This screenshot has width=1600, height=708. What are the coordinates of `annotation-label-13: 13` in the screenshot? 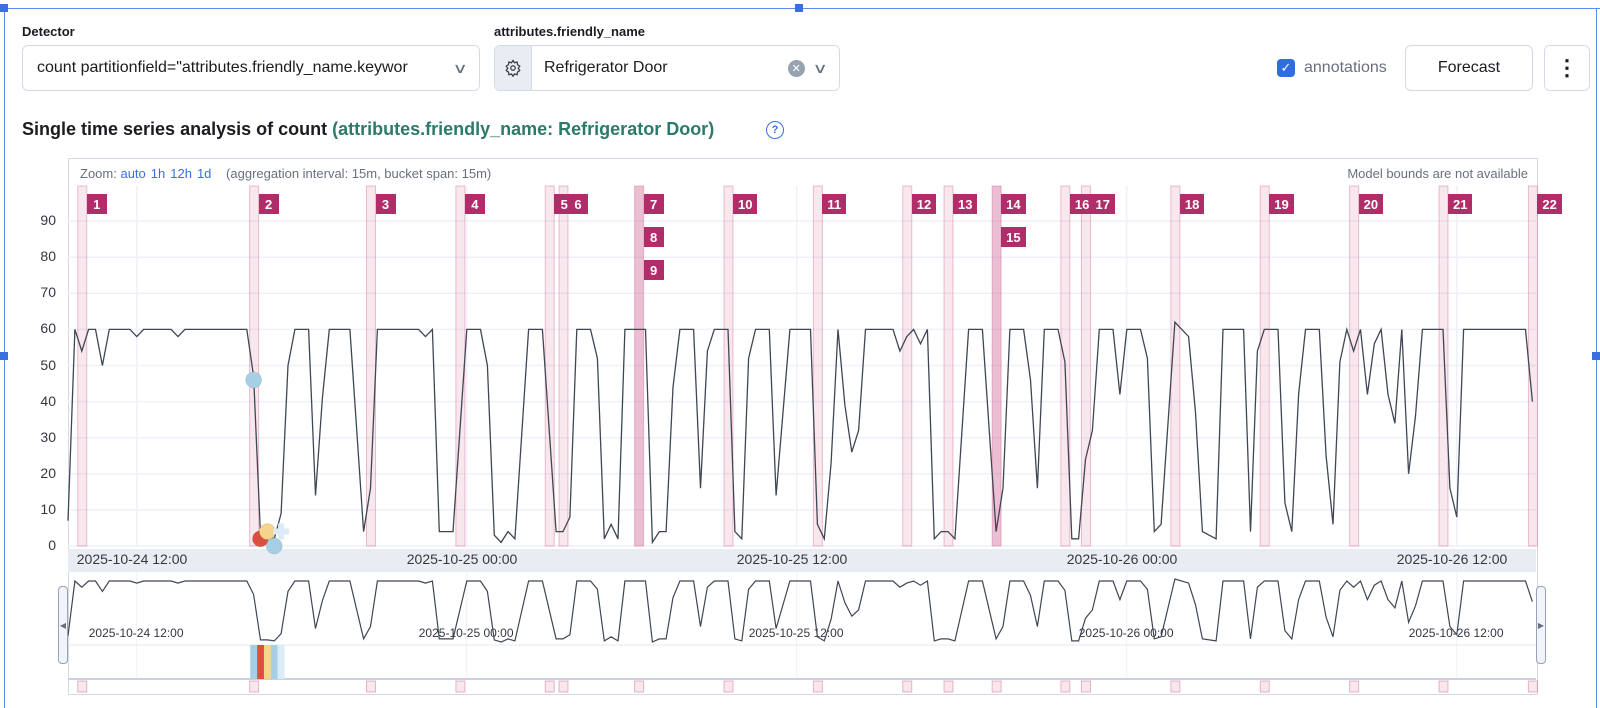 It's located at (965, 204).